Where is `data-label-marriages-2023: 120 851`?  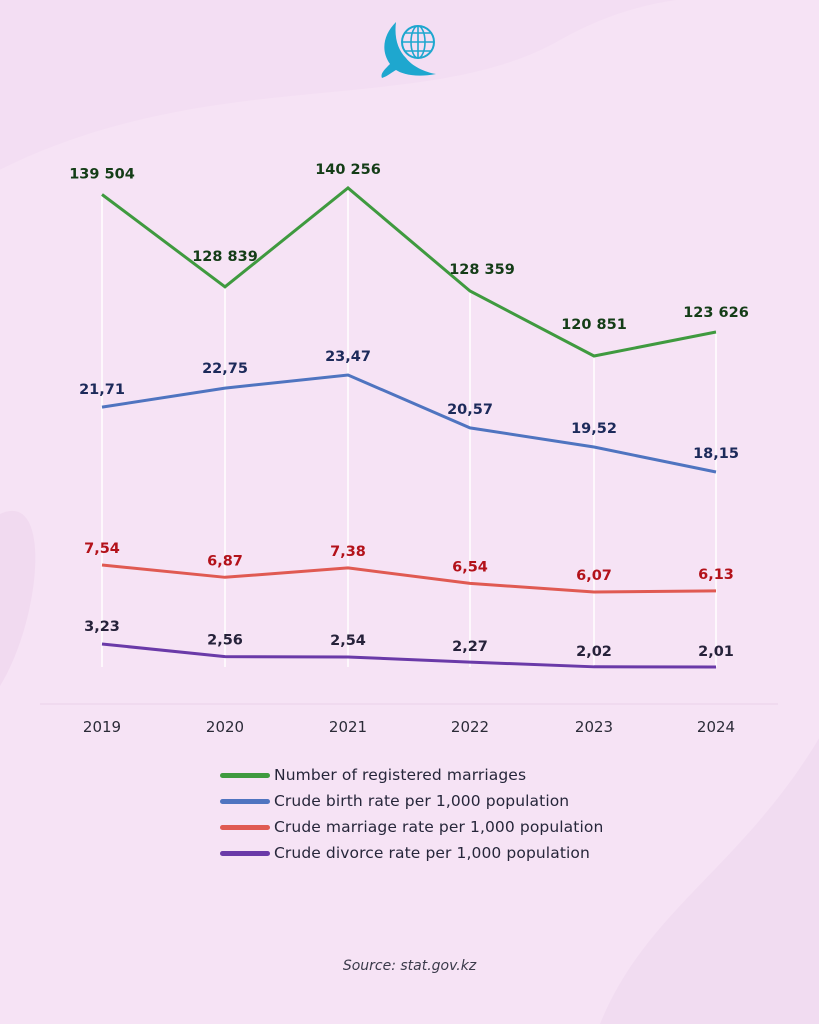 data-label-marriages-2023: 120 851 is located at coordinates (594, 325).